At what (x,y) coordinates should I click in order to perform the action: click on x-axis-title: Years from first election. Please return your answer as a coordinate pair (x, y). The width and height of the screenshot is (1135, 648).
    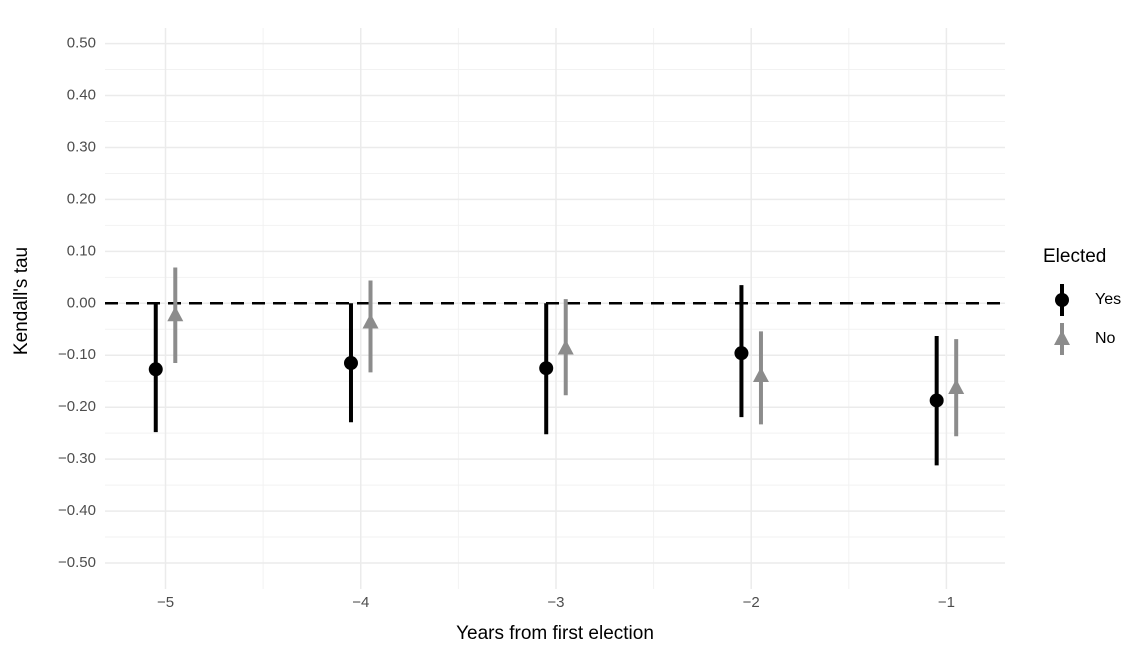
    Looking at the image, I should click on (555, 633).